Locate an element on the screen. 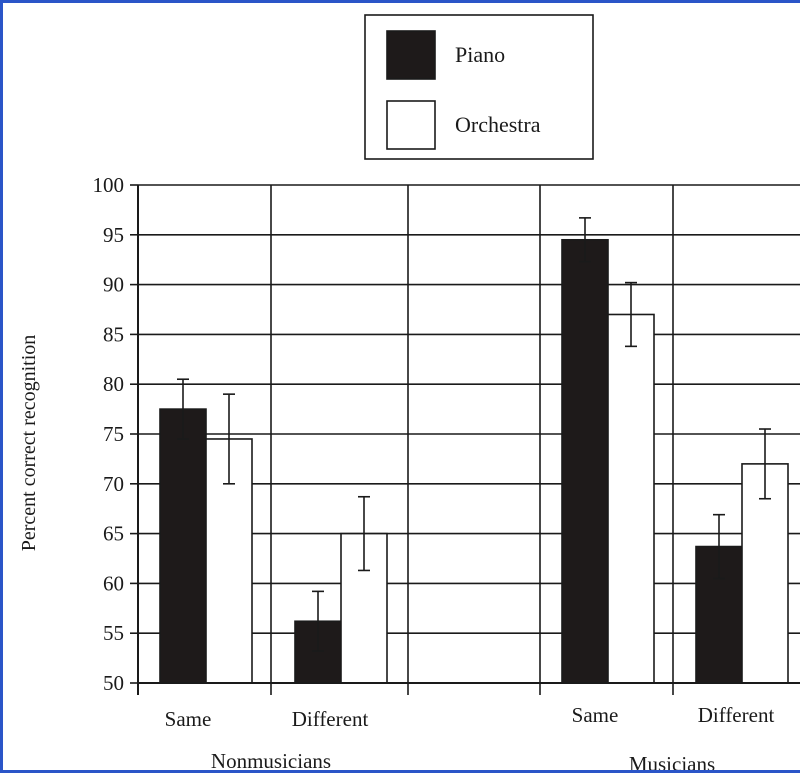 Image resolution: width=800 pixels, height=773 pixels. y-tick-label: 65 is located at coordinates (113, 534).